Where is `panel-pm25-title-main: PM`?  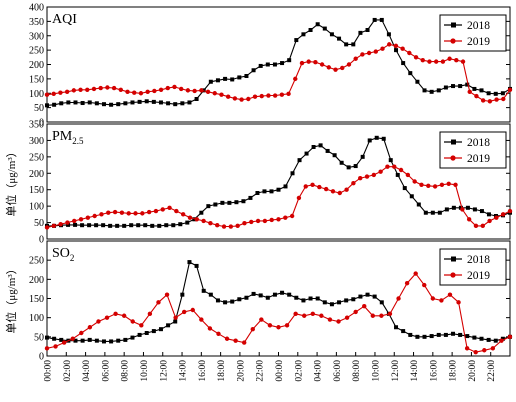 panel-pm25-title-main: PM is located at coordinates (62, 136).